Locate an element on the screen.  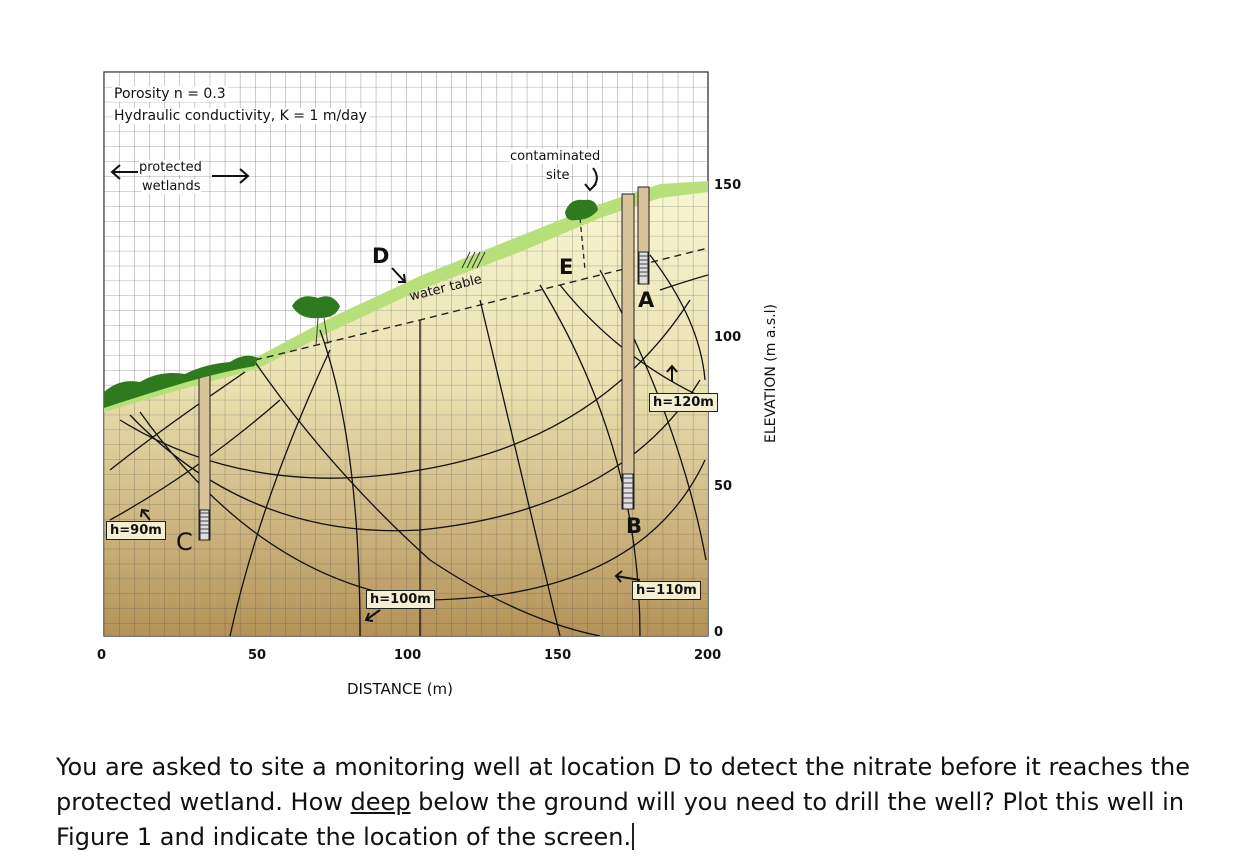
site-label-line2: site is located at coordinates (558, 175).